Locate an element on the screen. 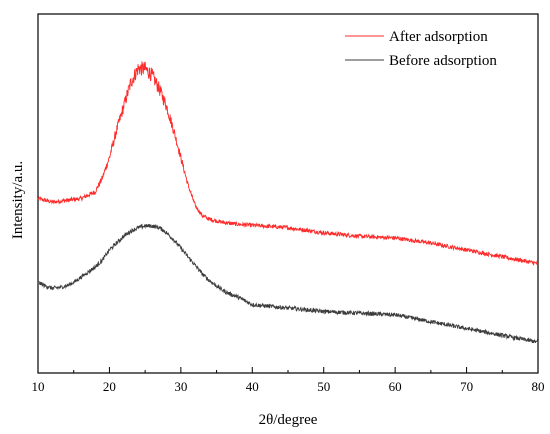 The height and width of the screenshot is (434, 550). y-axis-label: Intensity/a.u. is located at coordinates (18, 200).